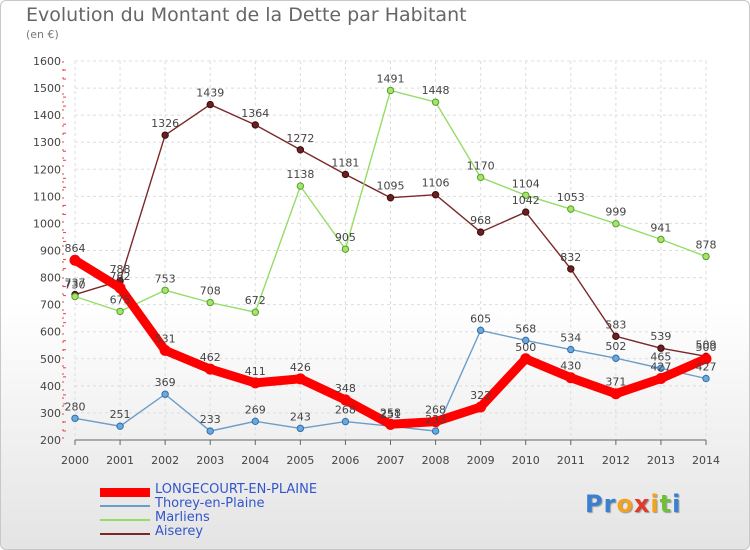  What do you see at coordinates (210, 460) in the screenshot?
I see `x-tick-label: 2003` at bounding box center [210, 460].